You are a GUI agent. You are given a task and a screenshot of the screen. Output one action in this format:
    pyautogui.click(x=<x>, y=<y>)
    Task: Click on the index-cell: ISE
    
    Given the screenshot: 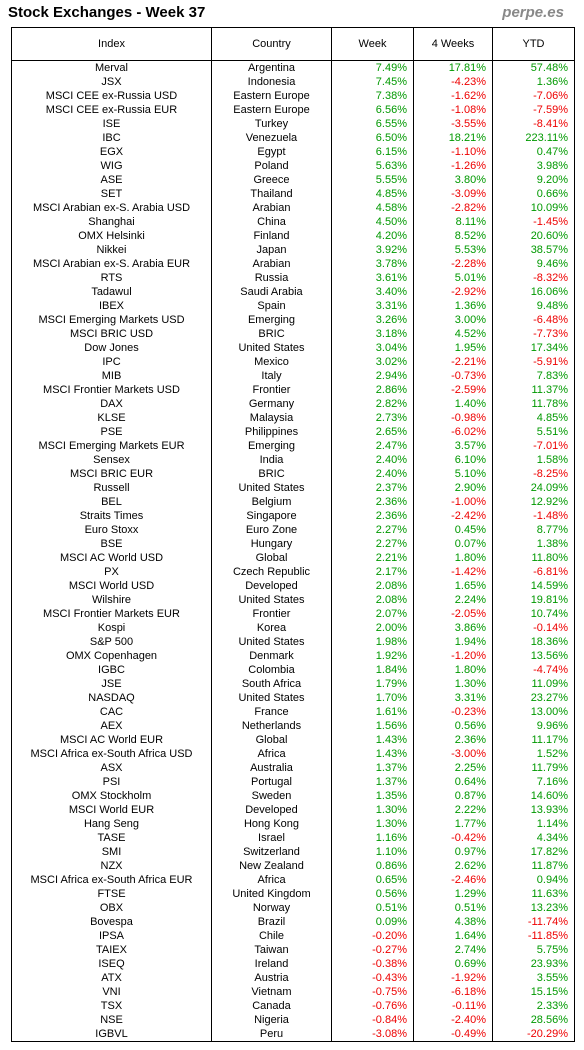 What is the action you would take?
    pyautogui.click(x=111, y=124)
    